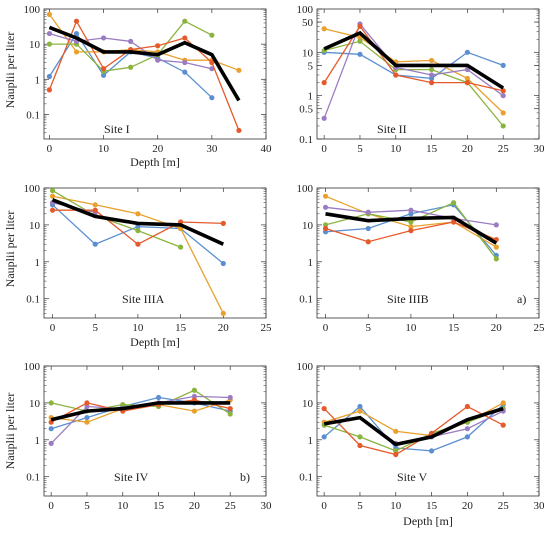 The height and width of the screenshot is (542, 550). Describe the element at coordinates (143, 299) in the screenshot. I see `site-label: Site IIIA` at that location.